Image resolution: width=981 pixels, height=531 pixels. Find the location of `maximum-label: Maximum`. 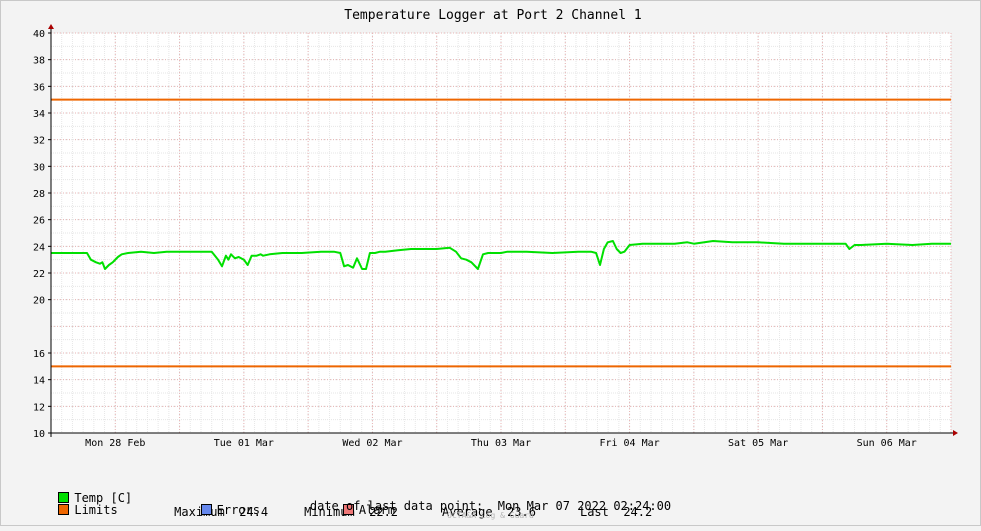

maximum-label: Maximum is located at coordinates (199, 512).